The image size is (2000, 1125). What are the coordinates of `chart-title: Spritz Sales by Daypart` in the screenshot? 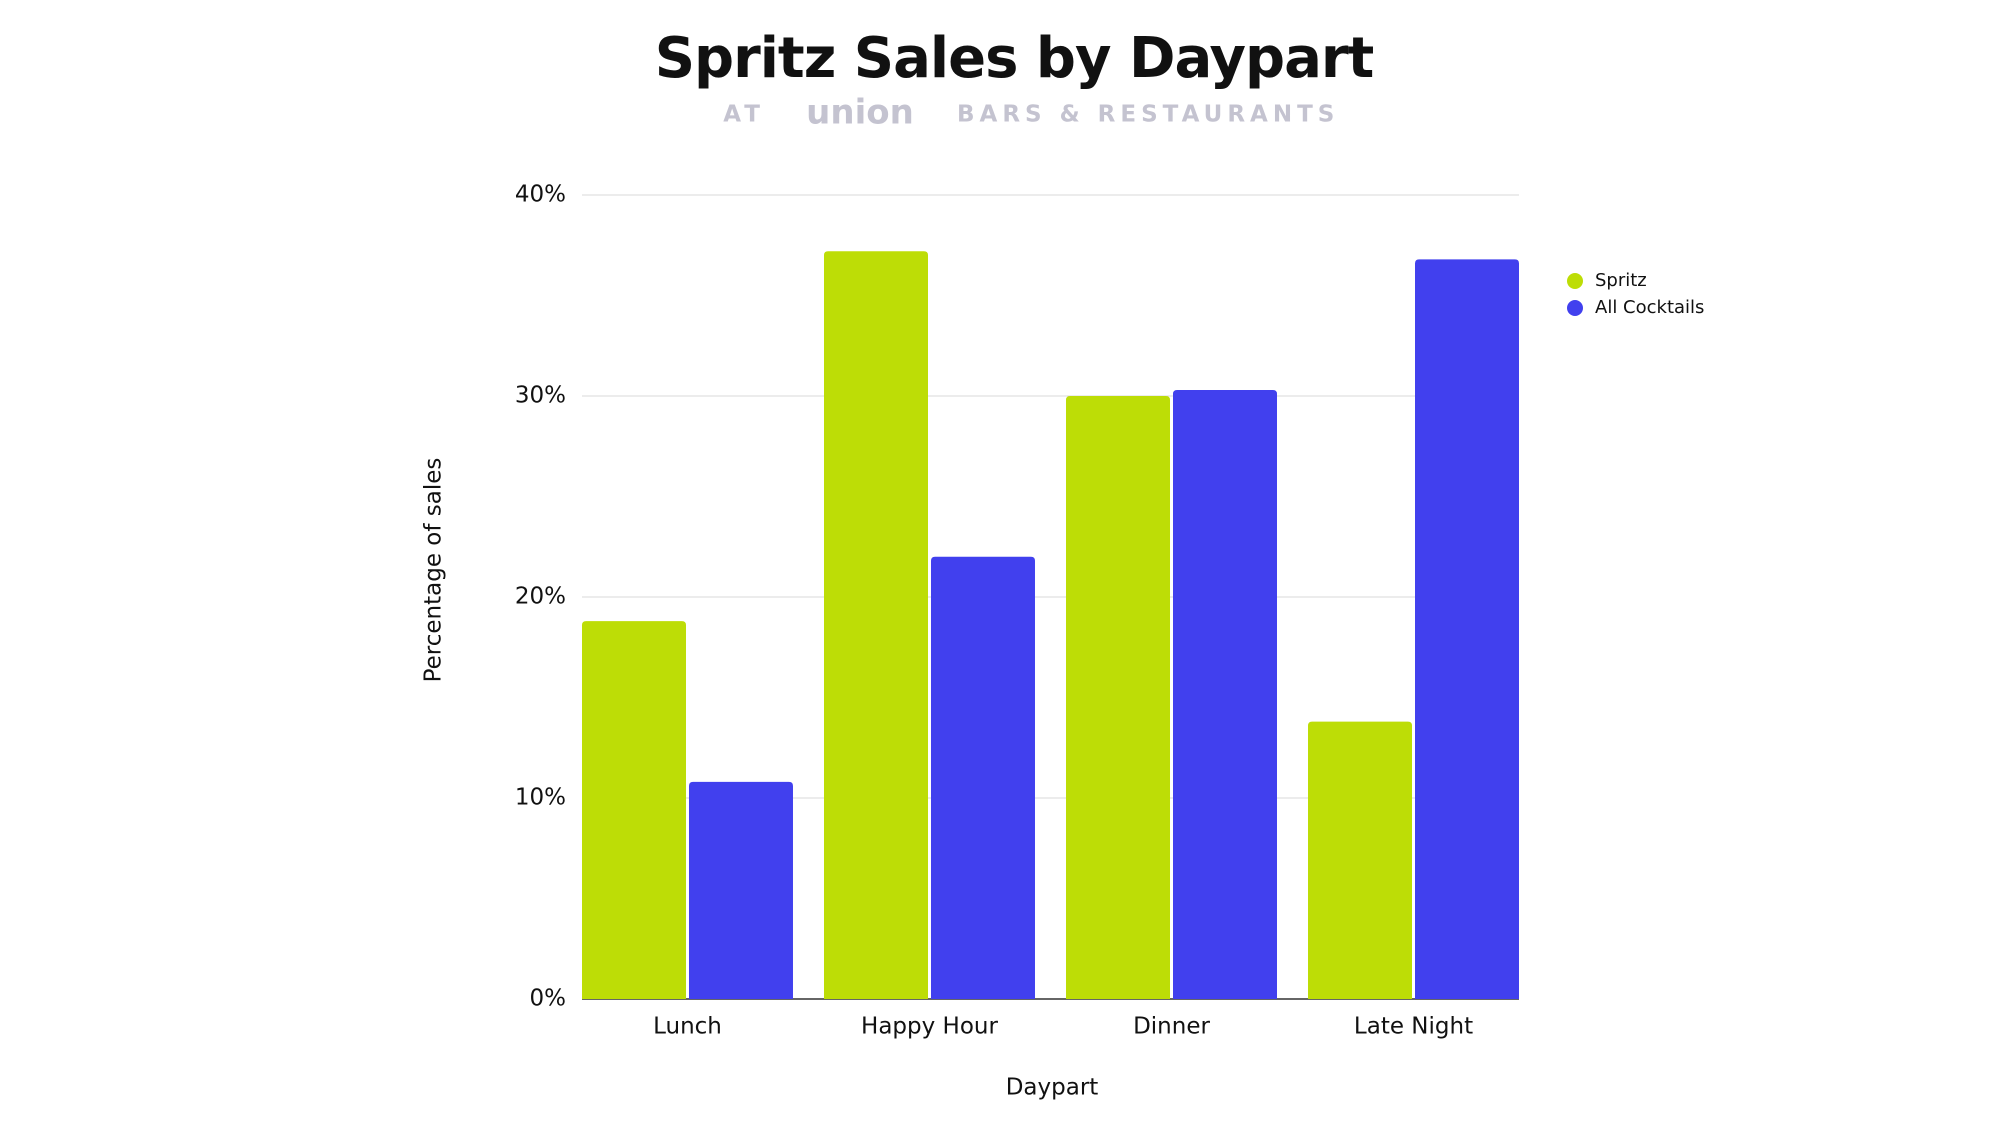 It's located at (1014, 58).